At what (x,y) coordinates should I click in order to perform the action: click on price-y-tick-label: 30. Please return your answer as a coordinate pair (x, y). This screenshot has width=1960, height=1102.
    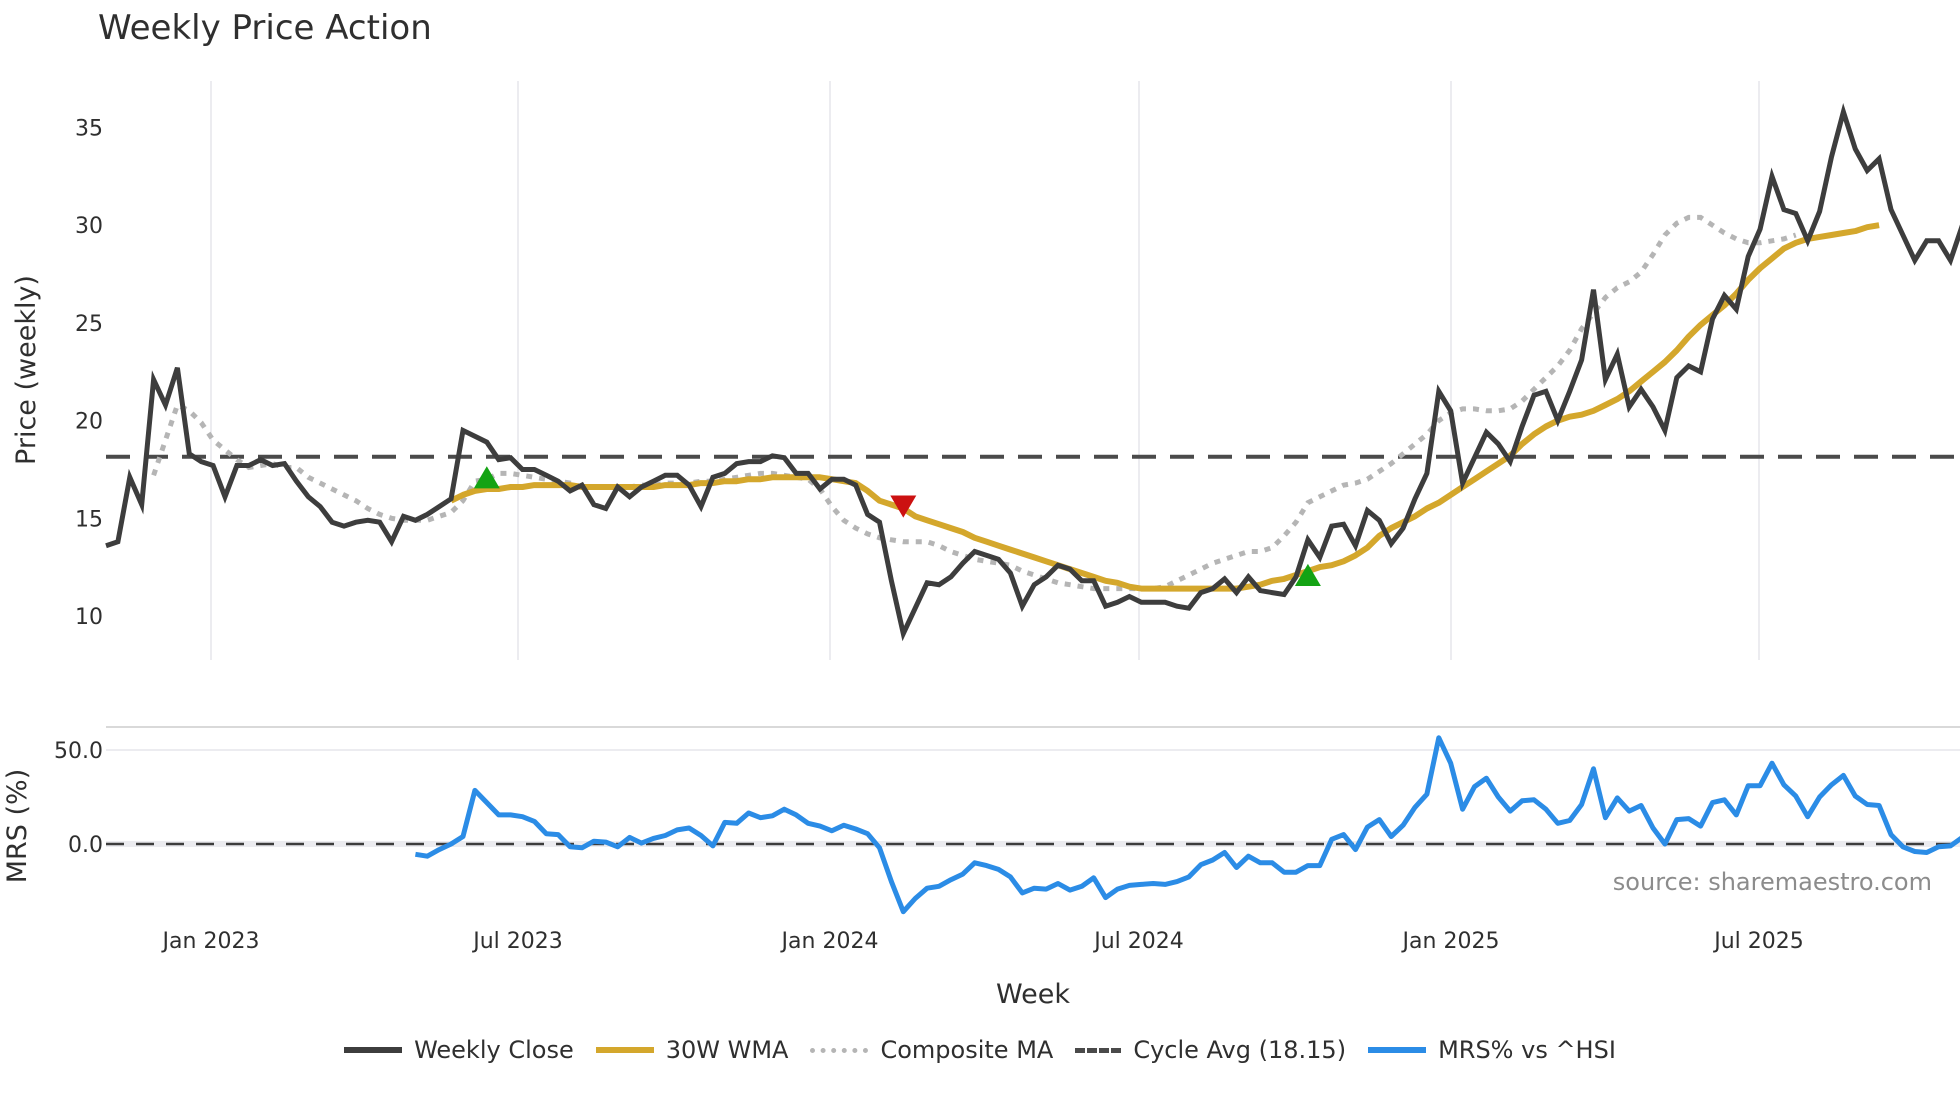
    Looking at the image, I should click on (89, 226).